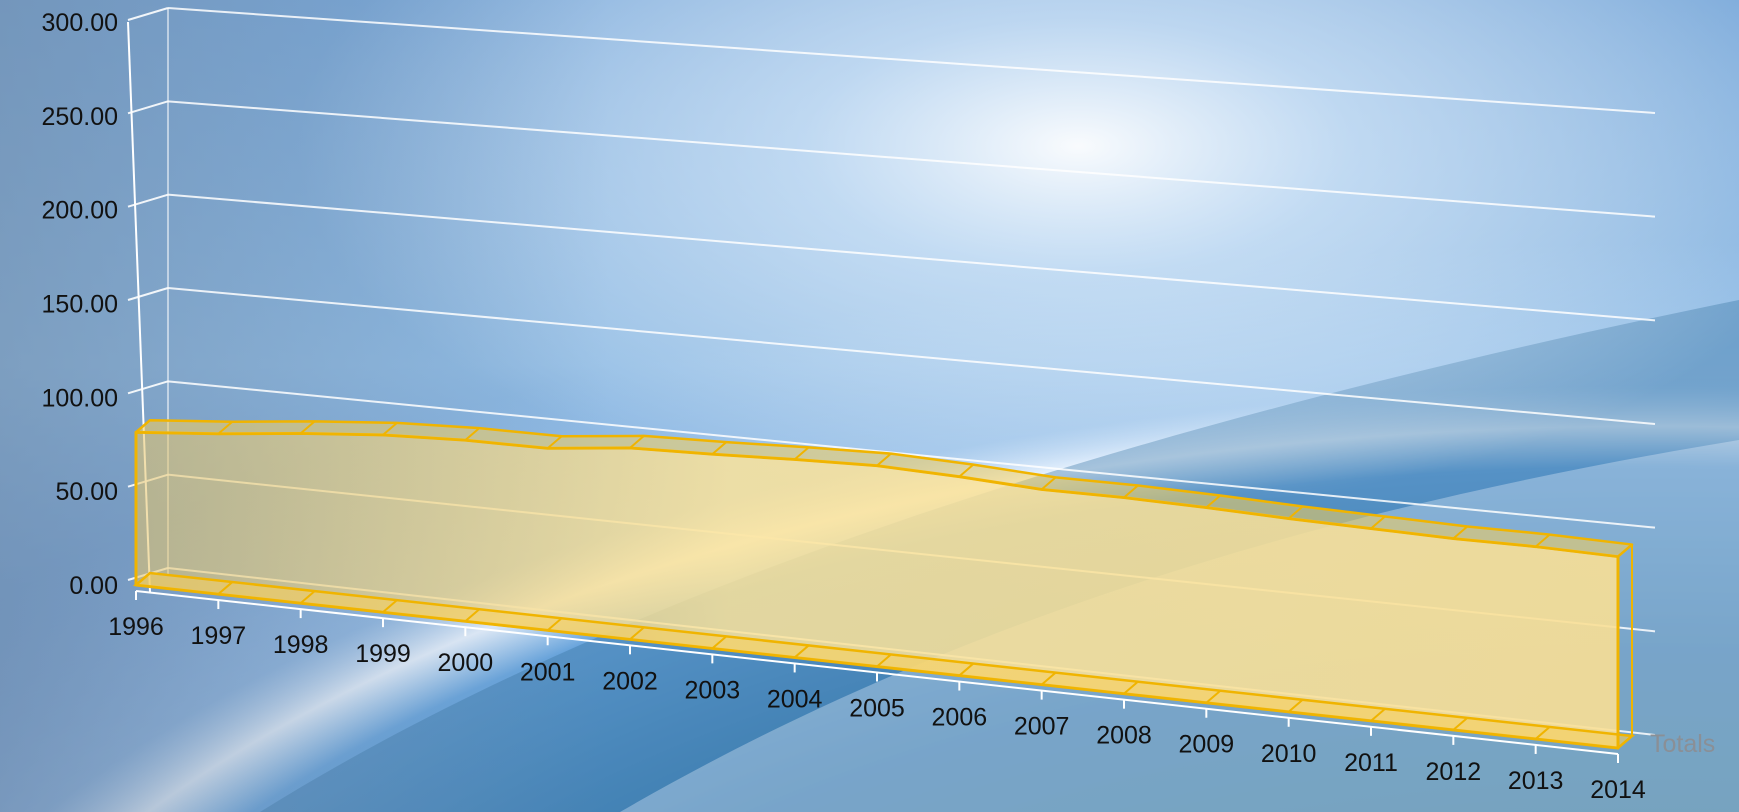  Describe the element at coordinates (219, 636) in the screenshot. I see `x-tick-label: 1997` at that location.